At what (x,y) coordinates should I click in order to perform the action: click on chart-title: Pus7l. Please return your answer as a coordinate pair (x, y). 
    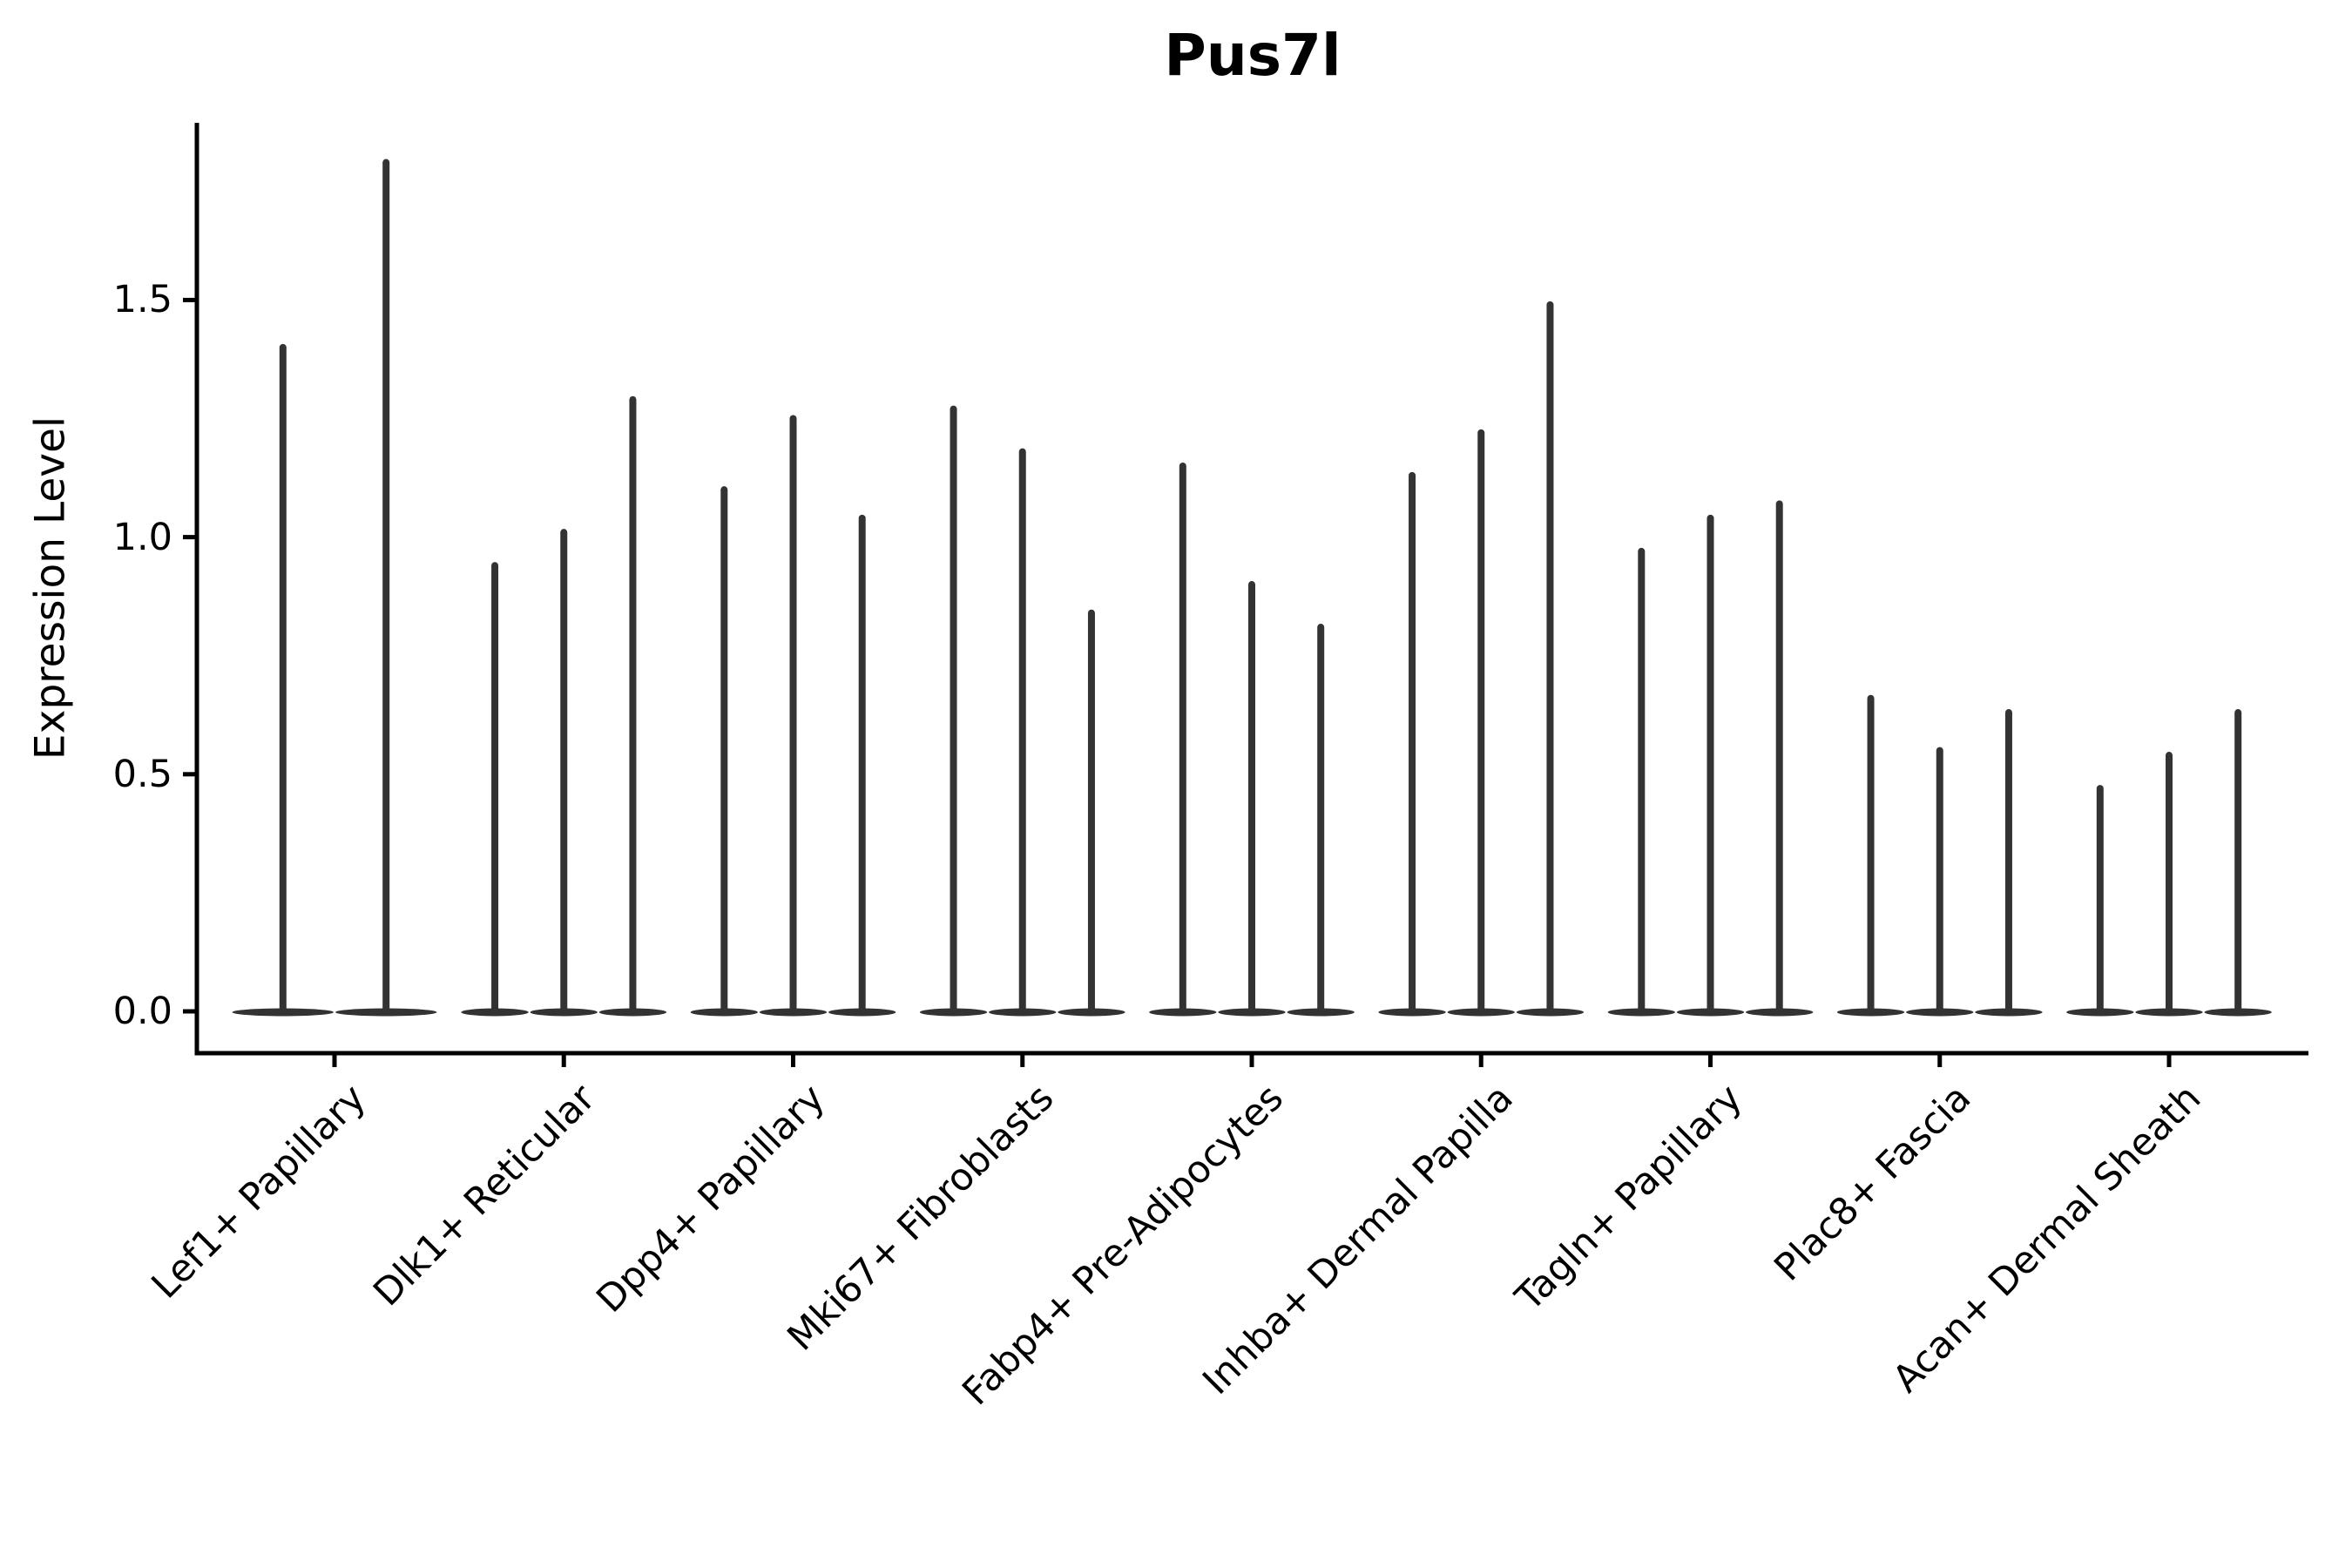
    Looking at the image, I should click on (1253, 56).